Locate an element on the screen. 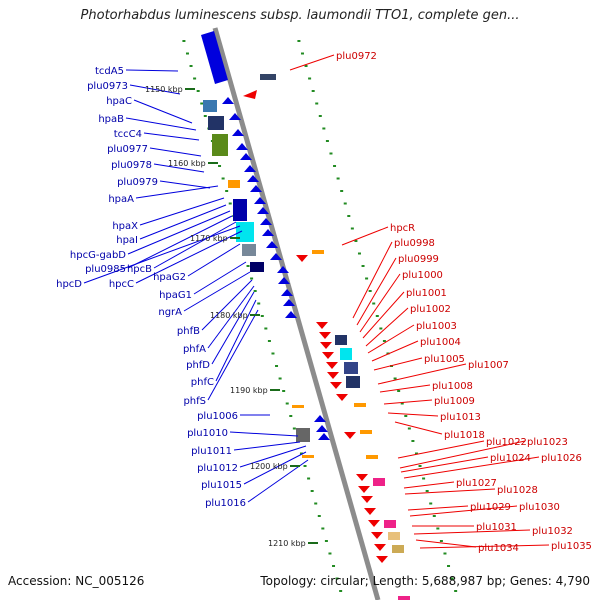 This screenshot has width=600, height=600. right-gene-label: plu1000 is located at coordinates (422, 275).